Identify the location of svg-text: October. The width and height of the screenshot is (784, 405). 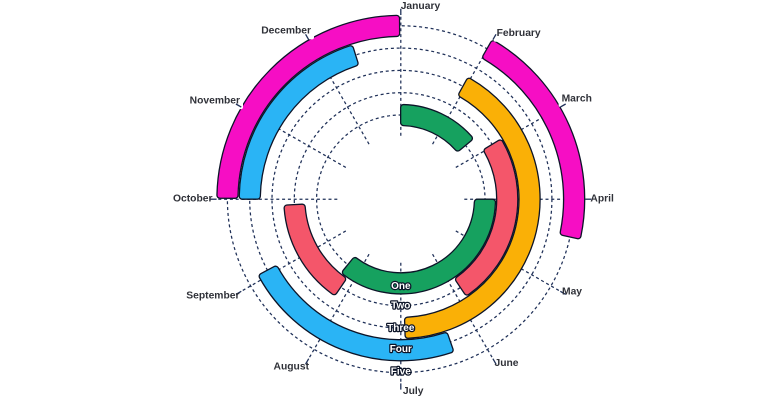
(192, 199).